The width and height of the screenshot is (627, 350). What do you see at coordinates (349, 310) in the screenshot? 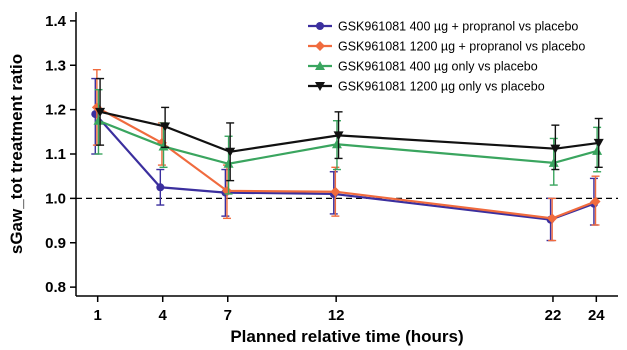
I see `x-axis: 1 4 7 12 22 24` at bounding box center [349, 310].